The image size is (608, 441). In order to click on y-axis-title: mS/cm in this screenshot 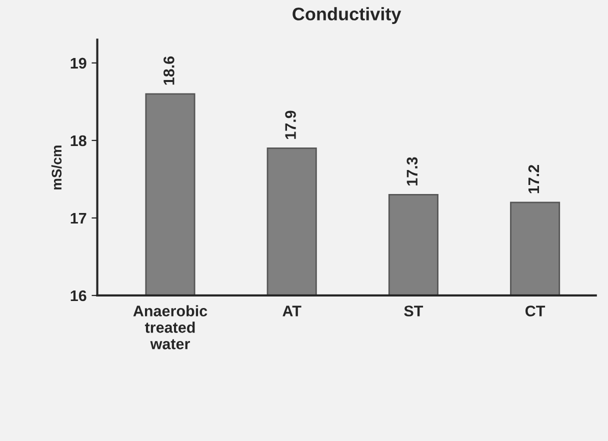, I will do `click(56, 168)`.